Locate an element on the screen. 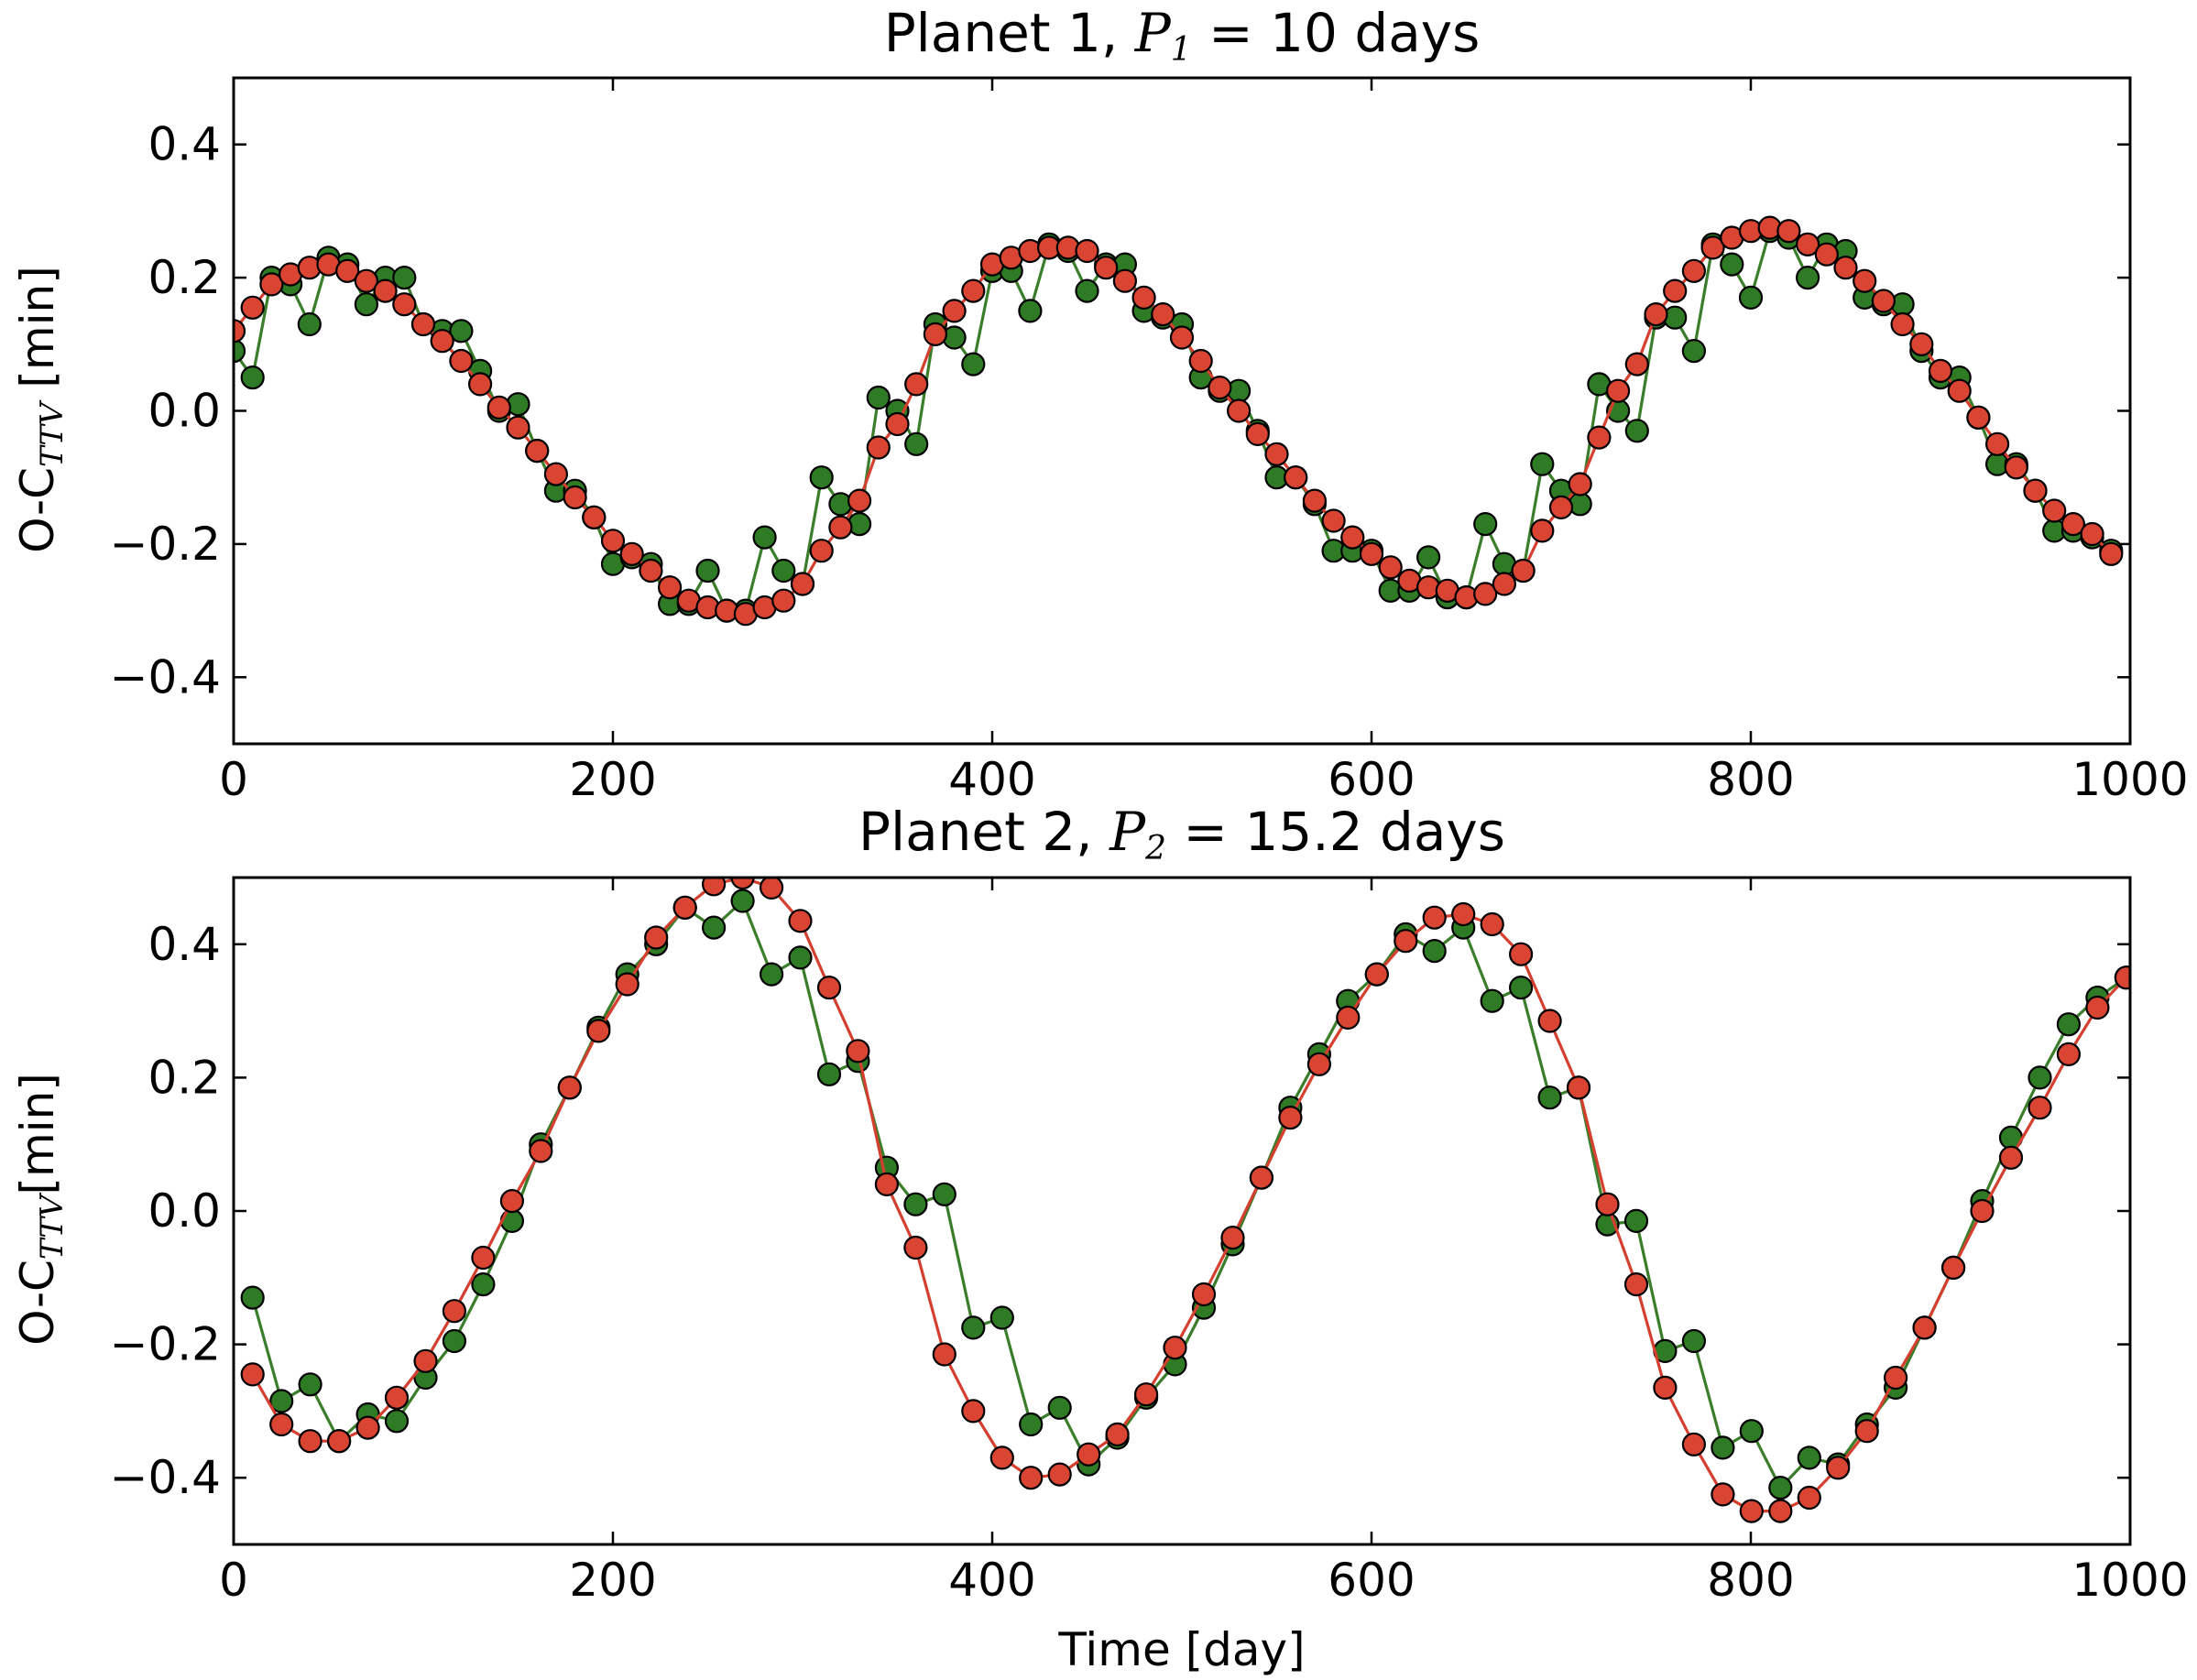 This screenshot has height=1680, width=2197. panel-1-xtick-label: 0 is located at coordinates (234, 779).